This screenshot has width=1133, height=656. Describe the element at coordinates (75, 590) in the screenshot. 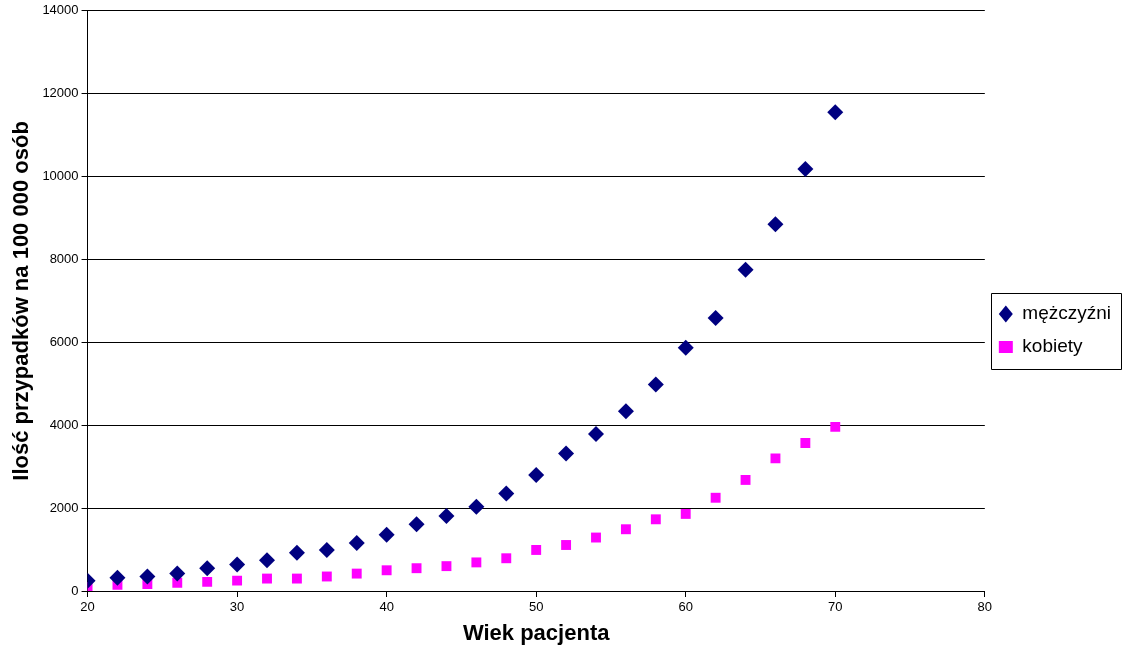

I see `y-tick-label: 0` at that location.